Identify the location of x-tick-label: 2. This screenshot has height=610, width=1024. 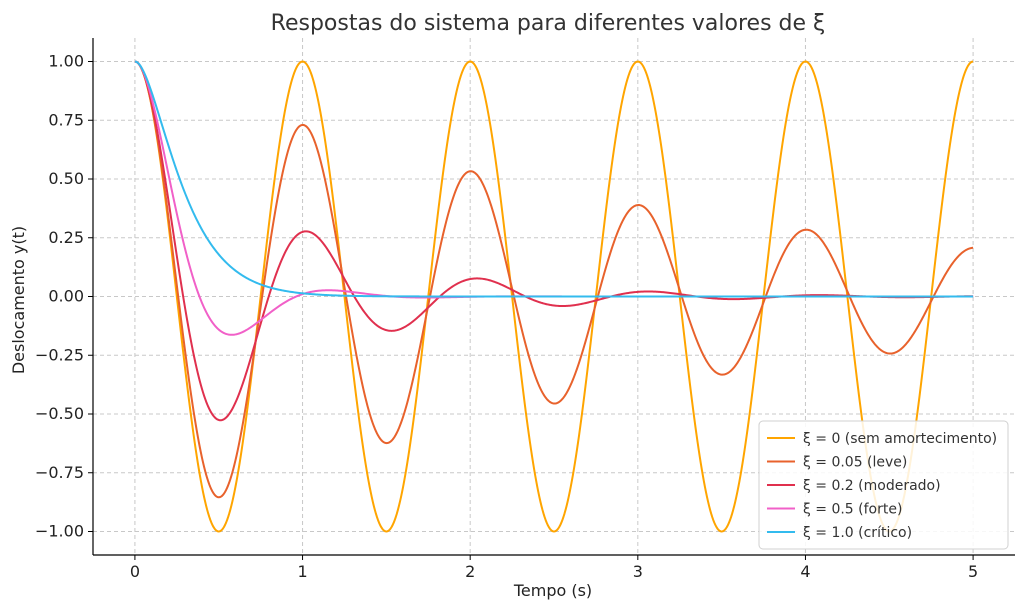
(470, 571).